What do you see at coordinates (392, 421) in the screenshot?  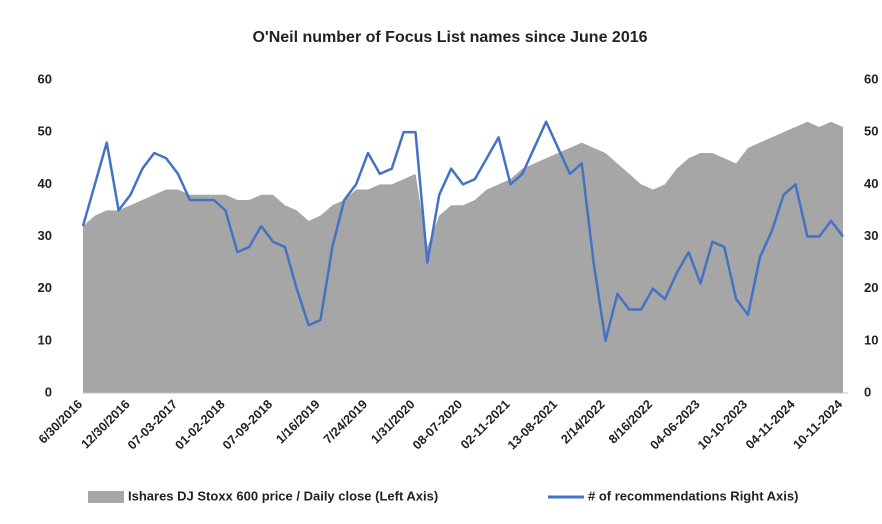 I see `x-tick-label: 1/31/2020` at bounding box center [392, 421].